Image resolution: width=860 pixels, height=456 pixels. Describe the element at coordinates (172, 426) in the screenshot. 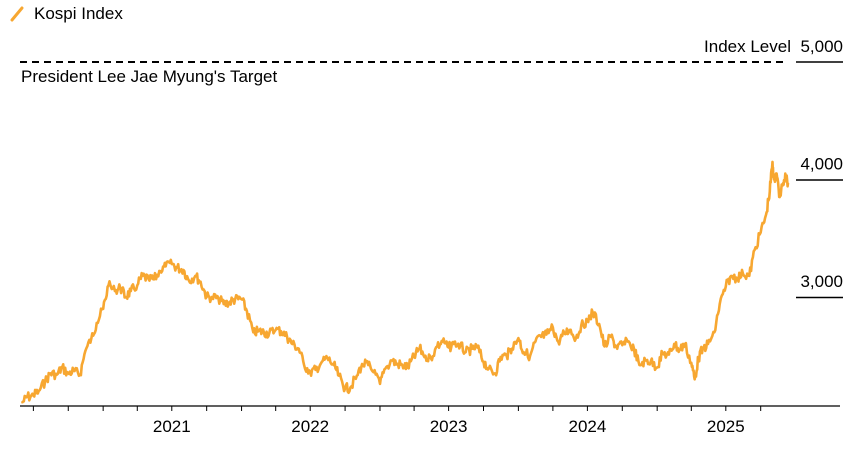

I see `x-tick-label: 2021` at that location.